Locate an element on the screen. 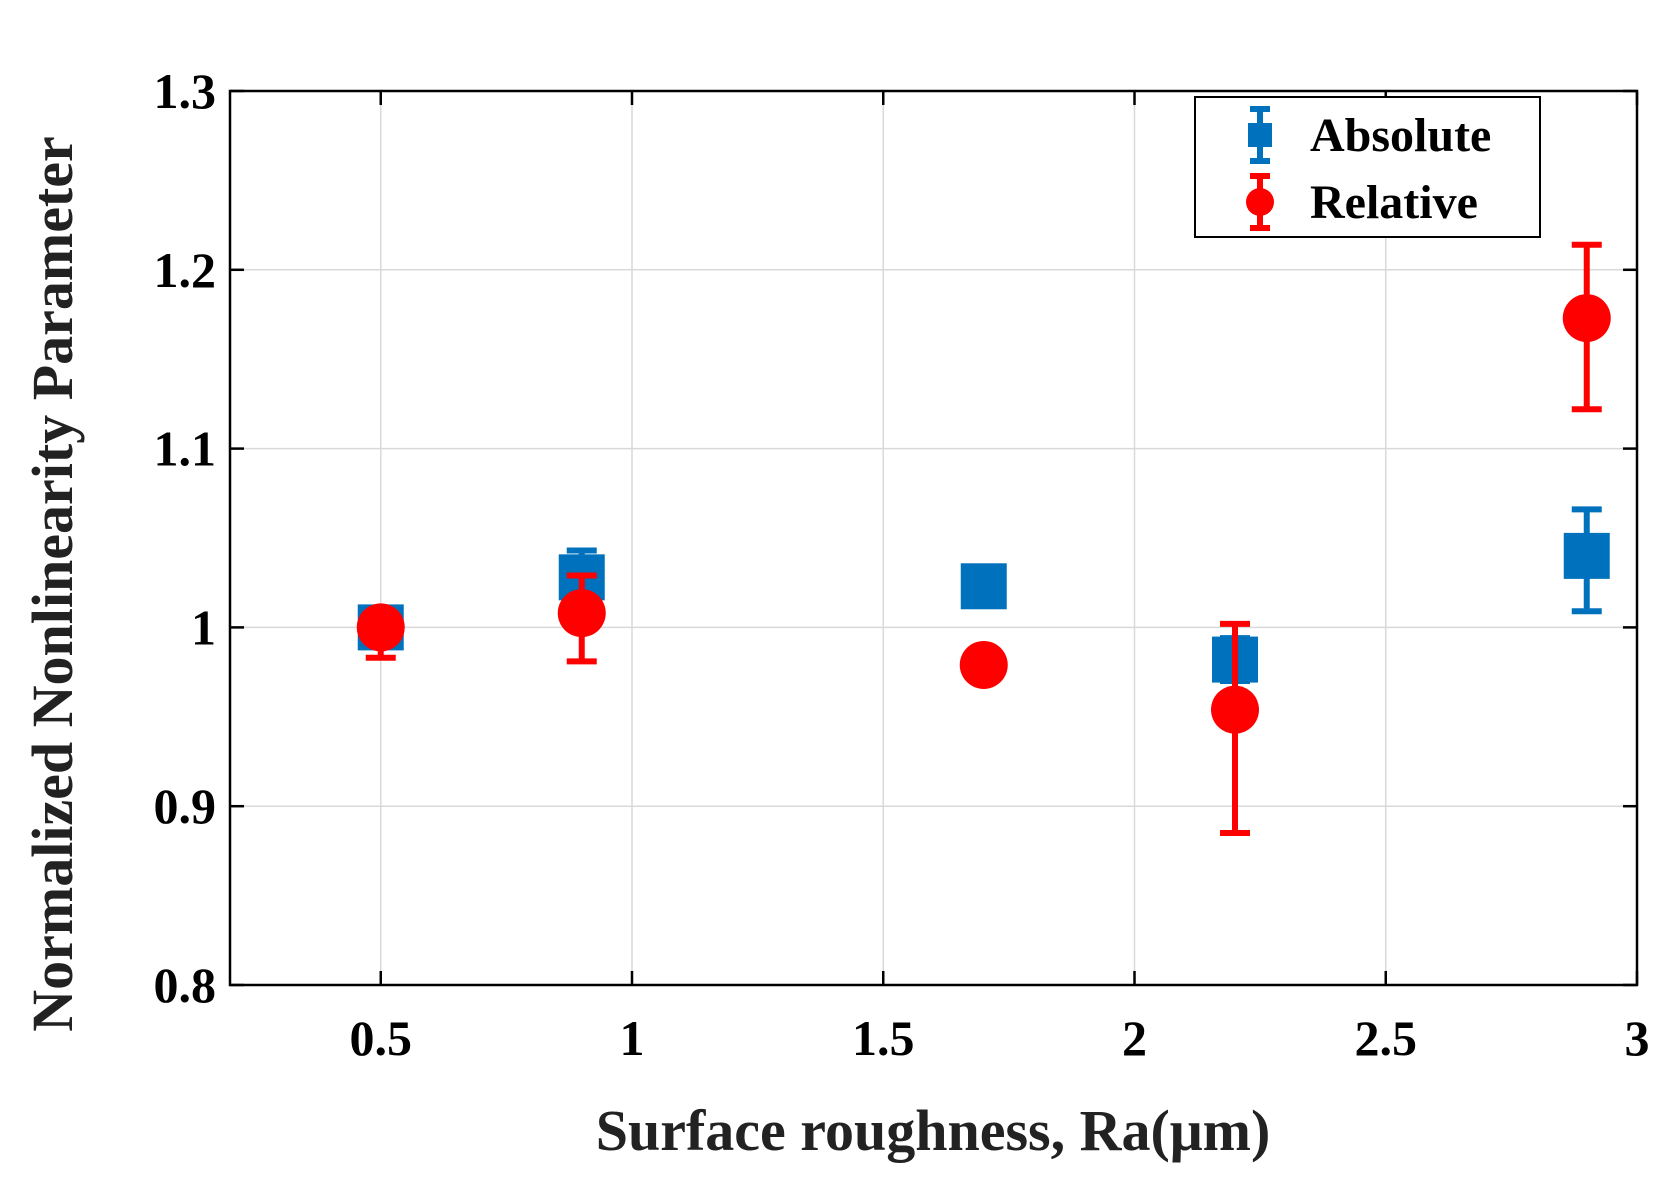  legend-marker-square is located at coordinates (1260, 135).